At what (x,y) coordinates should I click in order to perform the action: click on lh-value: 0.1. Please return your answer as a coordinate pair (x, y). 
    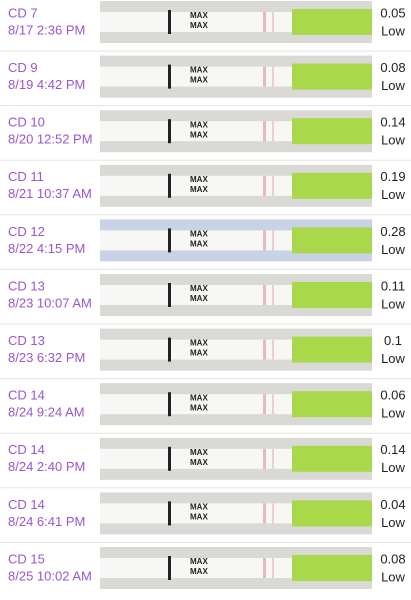
    Looking at the image, I should click on (393, 340).